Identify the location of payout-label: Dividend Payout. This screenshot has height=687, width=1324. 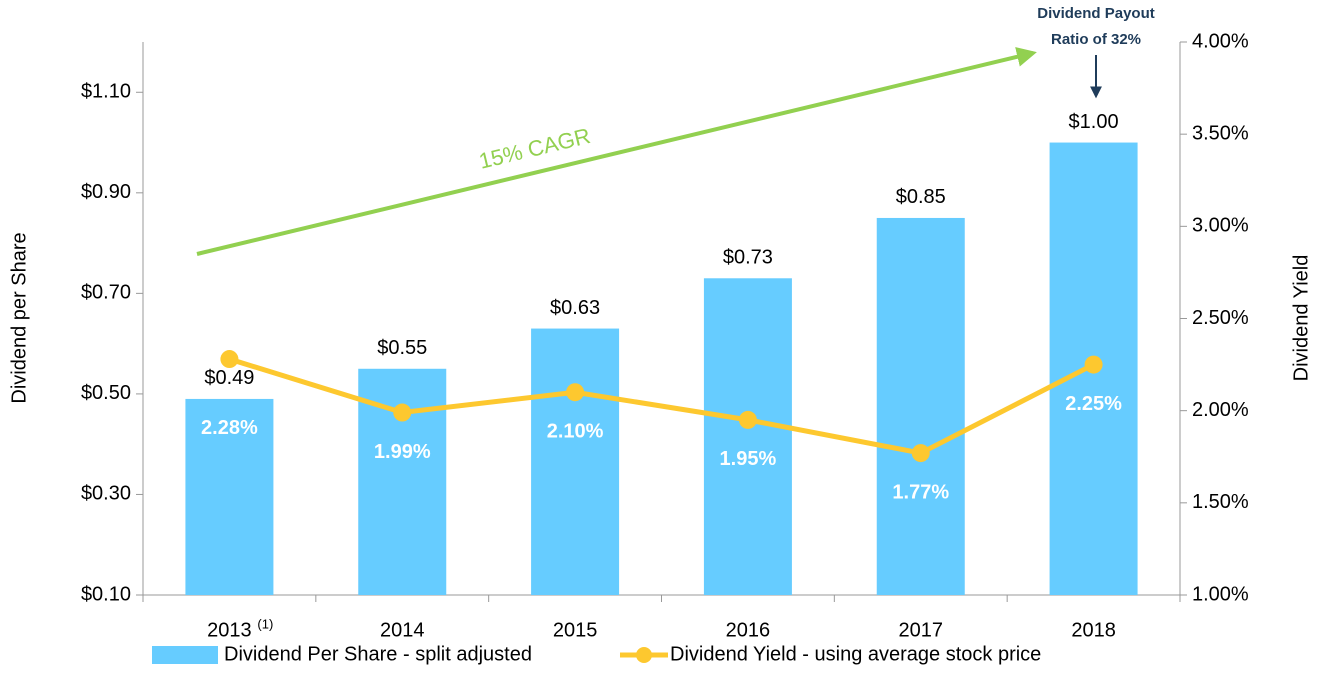
(1096, 13).